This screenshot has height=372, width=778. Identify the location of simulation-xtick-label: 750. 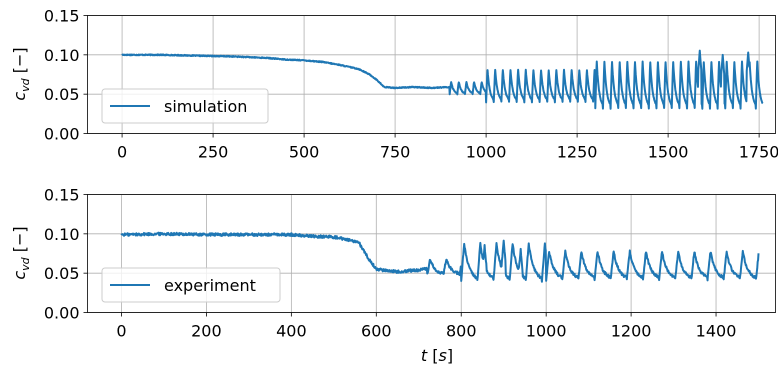
(395, 152).